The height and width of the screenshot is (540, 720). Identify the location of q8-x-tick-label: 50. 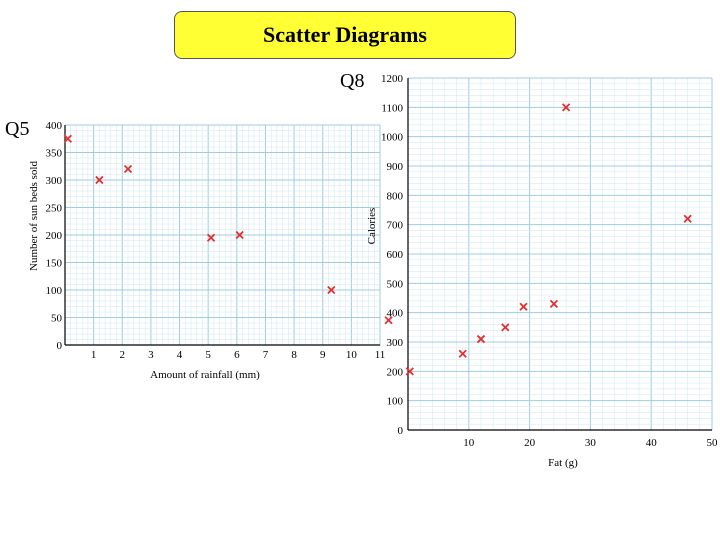
(713, 443).